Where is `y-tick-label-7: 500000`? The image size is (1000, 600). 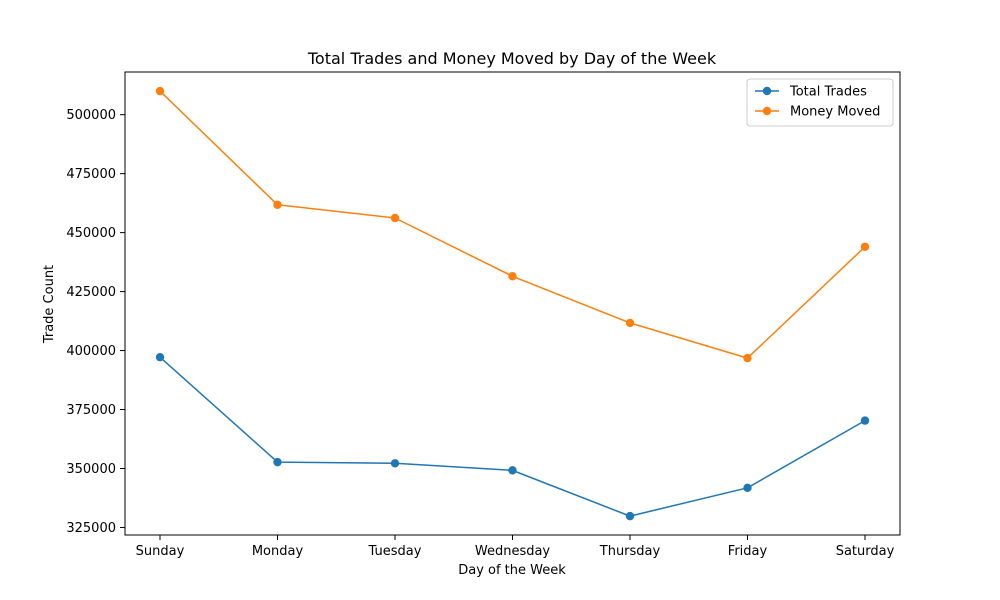 y-tick-label-7: 500000 is located at coordinates (91, 115).